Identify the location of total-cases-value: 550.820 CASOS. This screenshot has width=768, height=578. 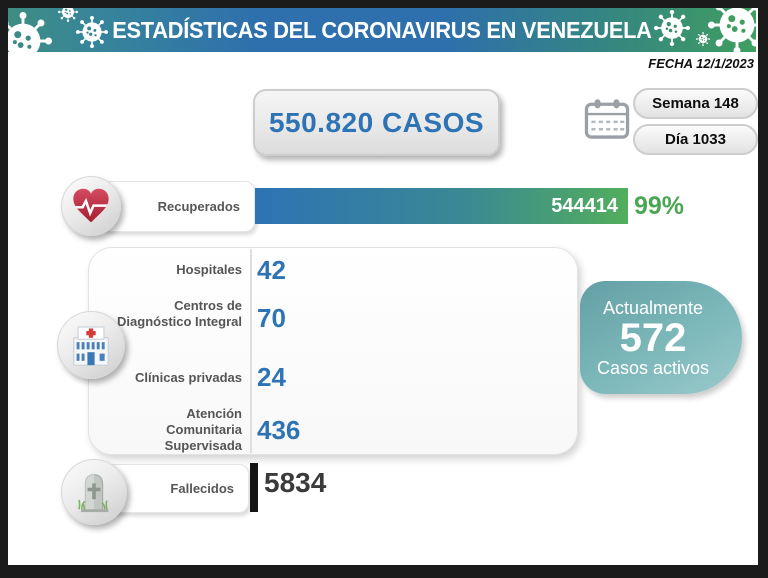
(376, 122).